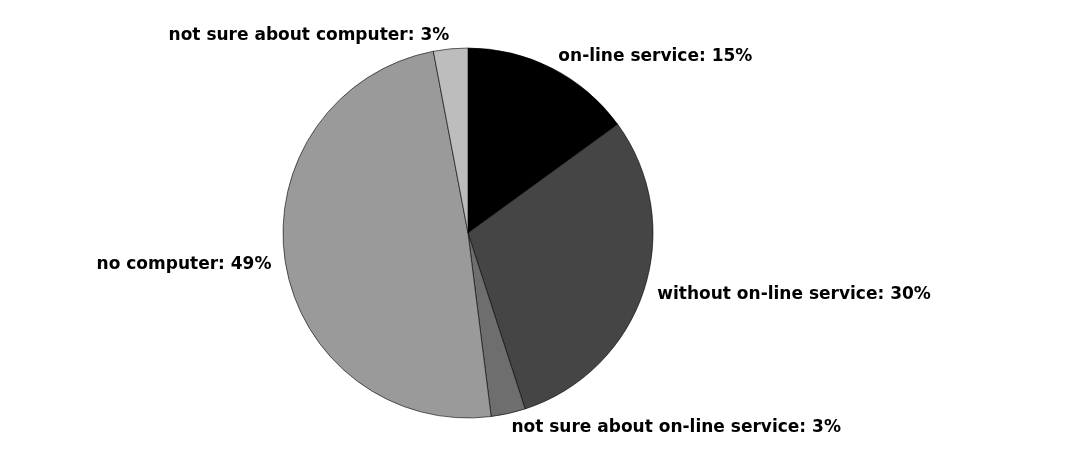 The height and width of the screenshot is (449, 1081). Describe the element at coordinates (676, 426) in the screenshot. I see `slice-label: not sure about on-line service: 3%` at that location.